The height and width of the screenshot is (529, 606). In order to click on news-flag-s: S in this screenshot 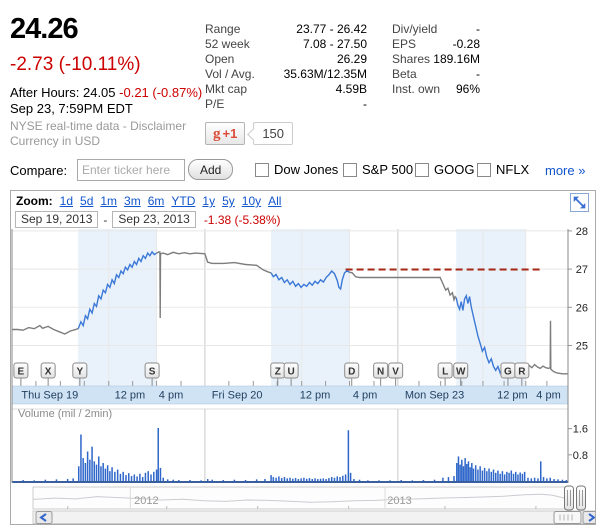, I will do `click(152, 374)`.